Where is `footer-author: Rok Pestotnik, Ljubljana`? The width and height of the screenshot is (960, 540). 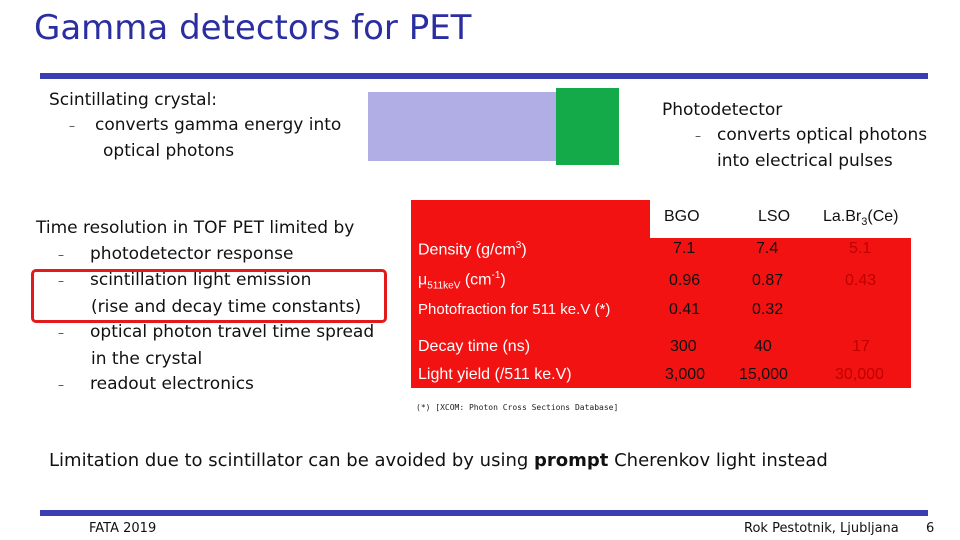 footer-author: Rok Pestotnik, Ljubljana is located at coordinates (821, 528).